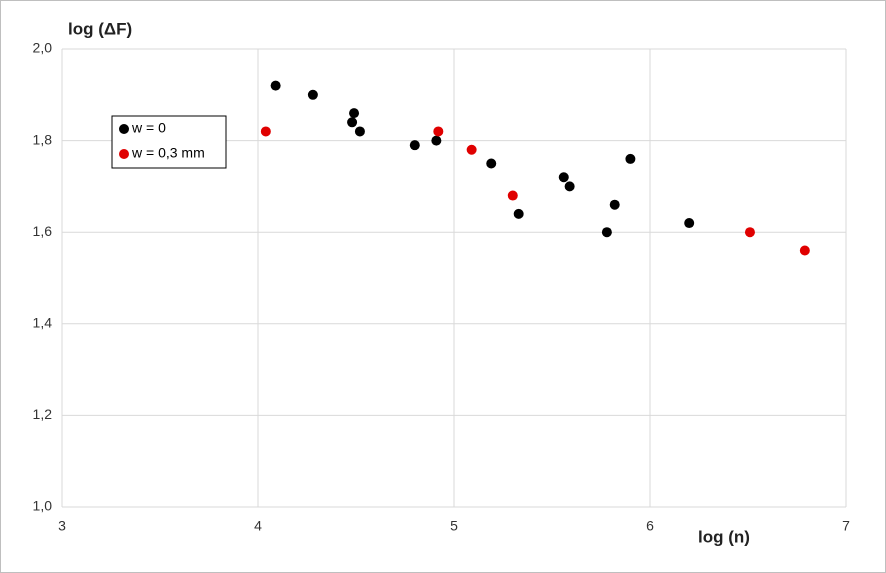 This screenshot has width=886, height=573. What do you see at coordinates (148, 128) in the screenshot?
I see `legend-label: w = 0` at bounding box center [148, 128].